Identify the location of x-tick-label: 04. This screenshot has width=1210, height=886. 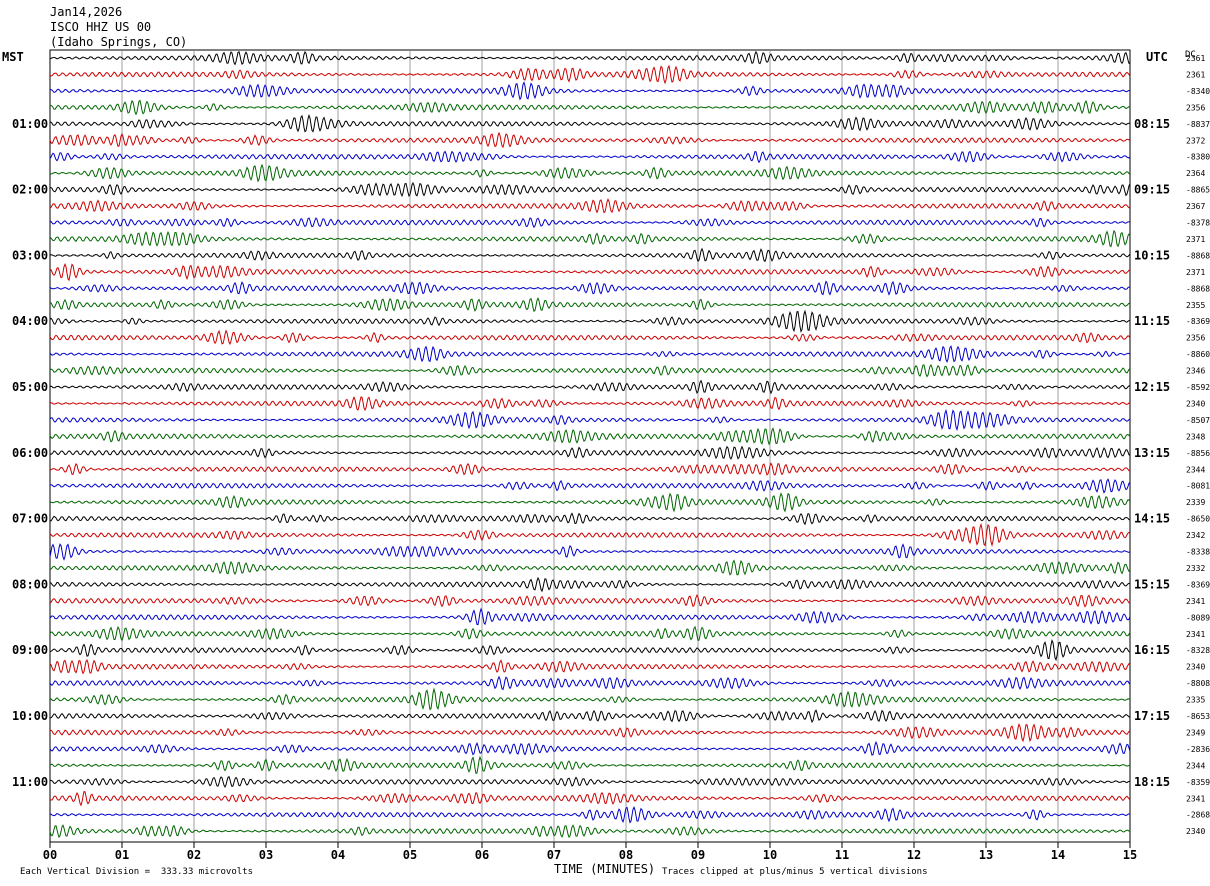
(338, 855).